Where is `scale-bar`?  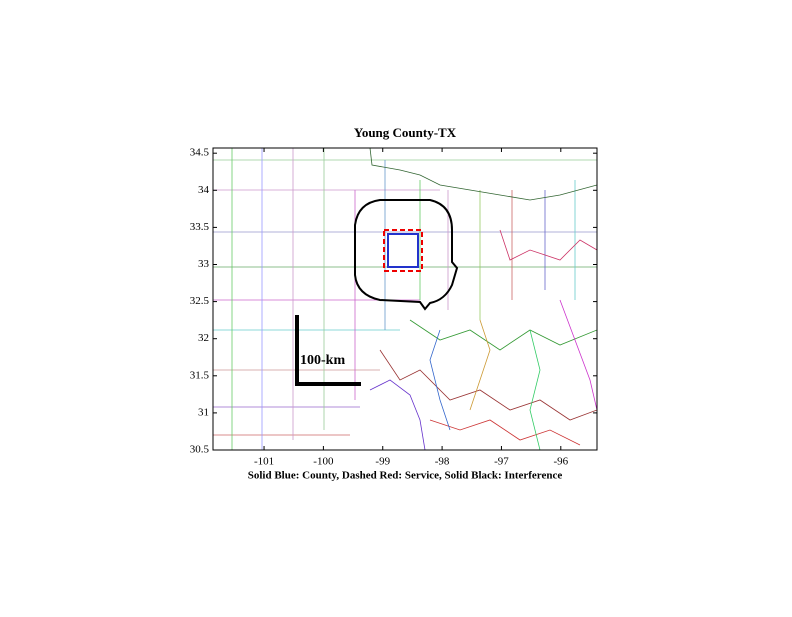
scale-bar is located at coordinates (328, 350).